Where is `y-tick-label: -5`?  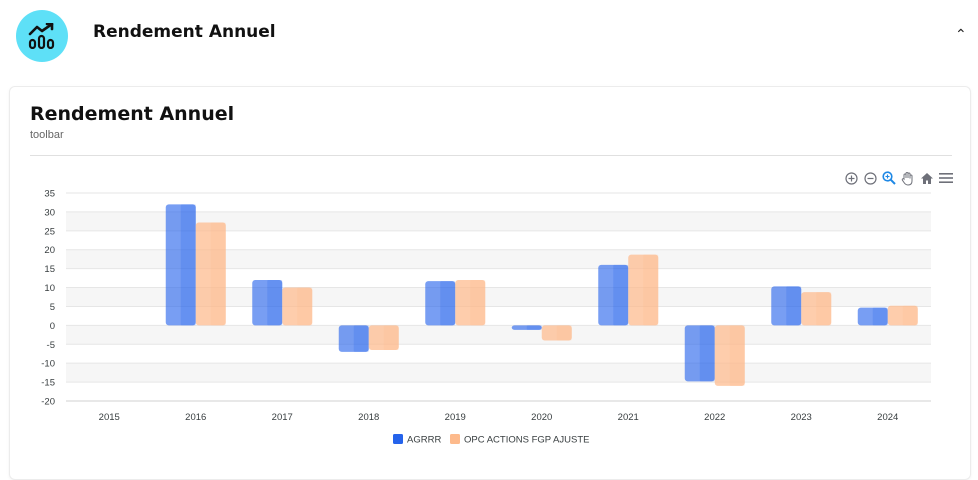 y-tick-label: -5 is located at coordinates (51, 345).